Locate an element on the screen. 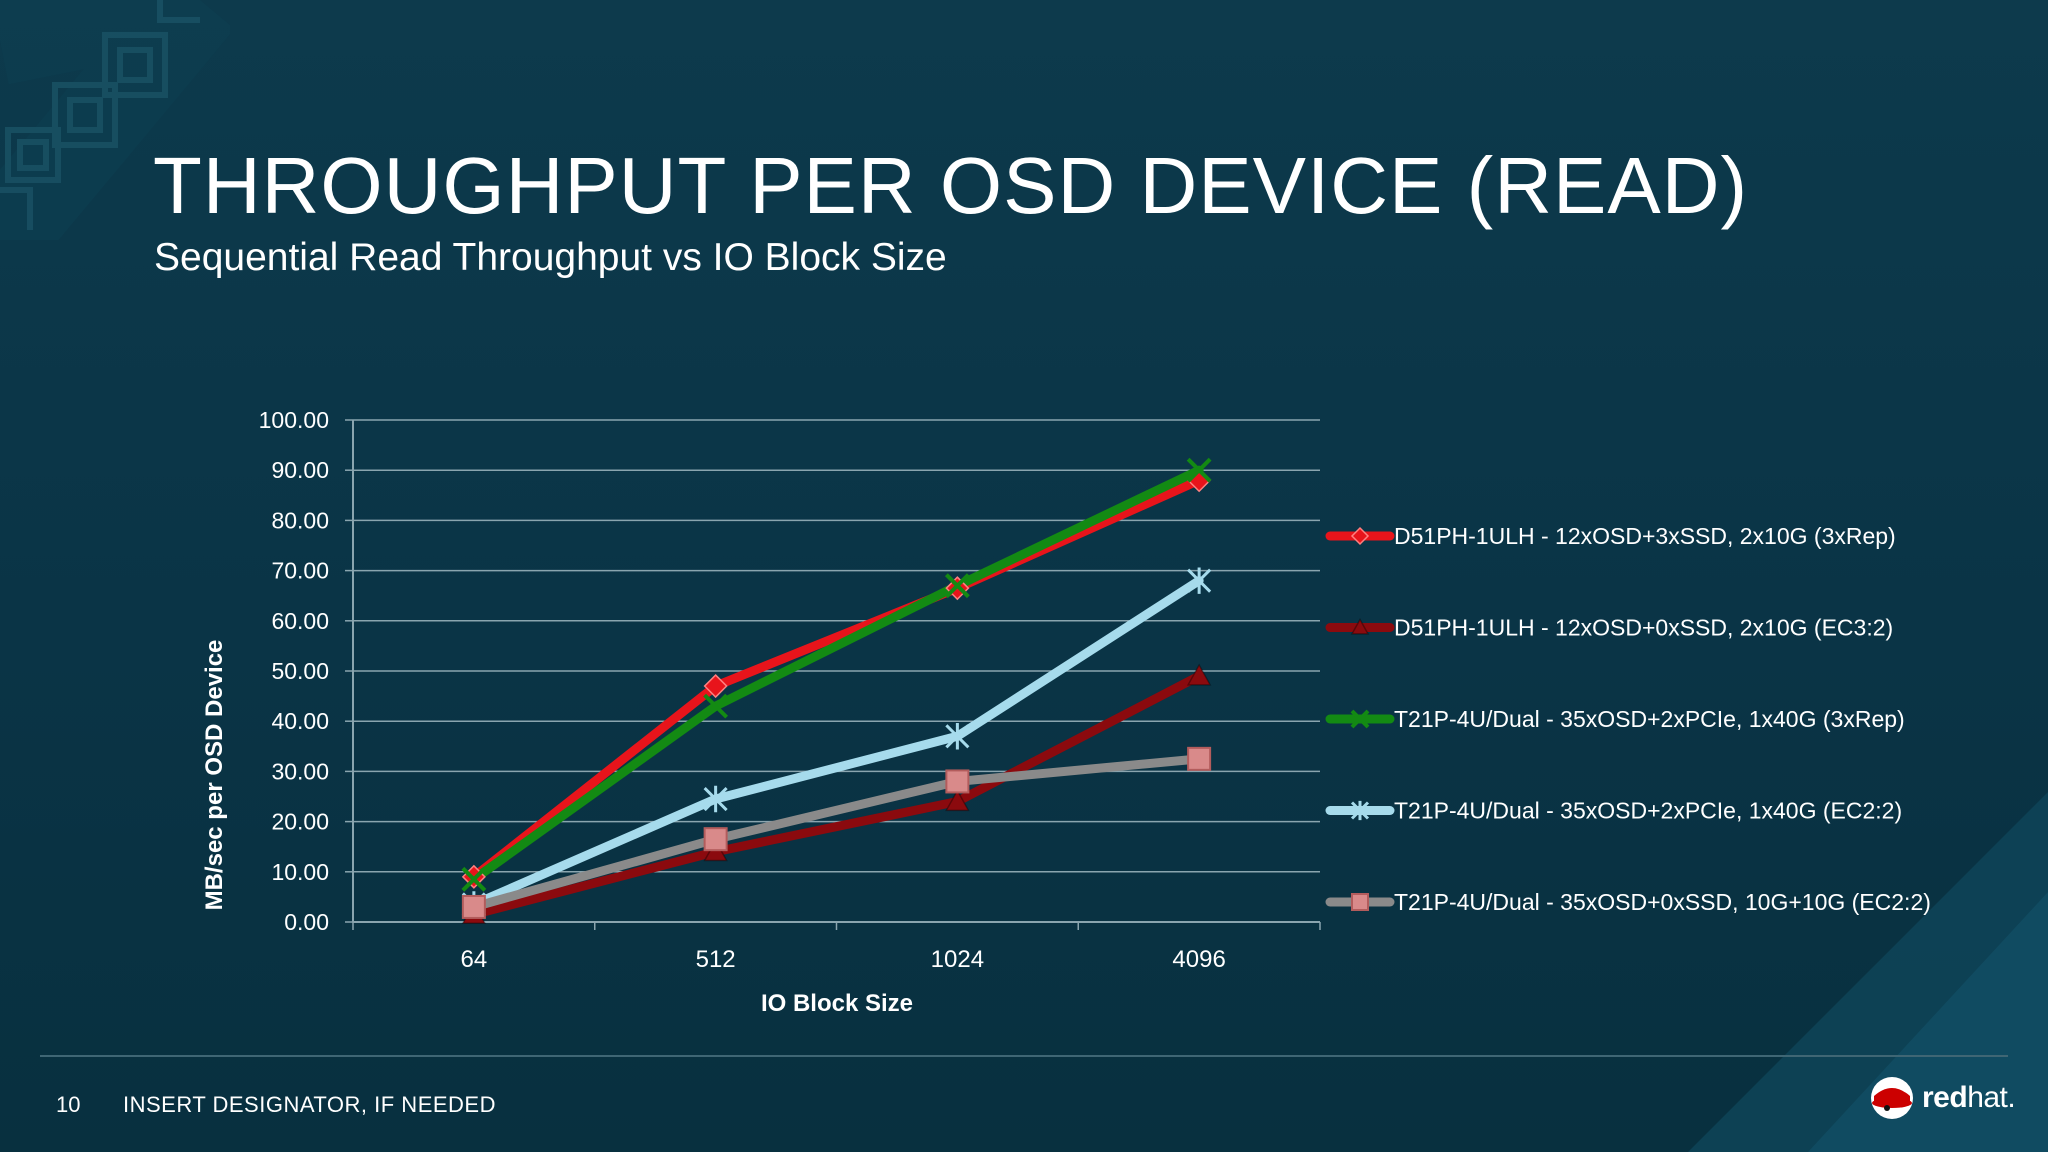 This screenshot has width=2048, height=1152. y-axis-label: MB/sec per OSD Device is located at coordinates (214, 775).